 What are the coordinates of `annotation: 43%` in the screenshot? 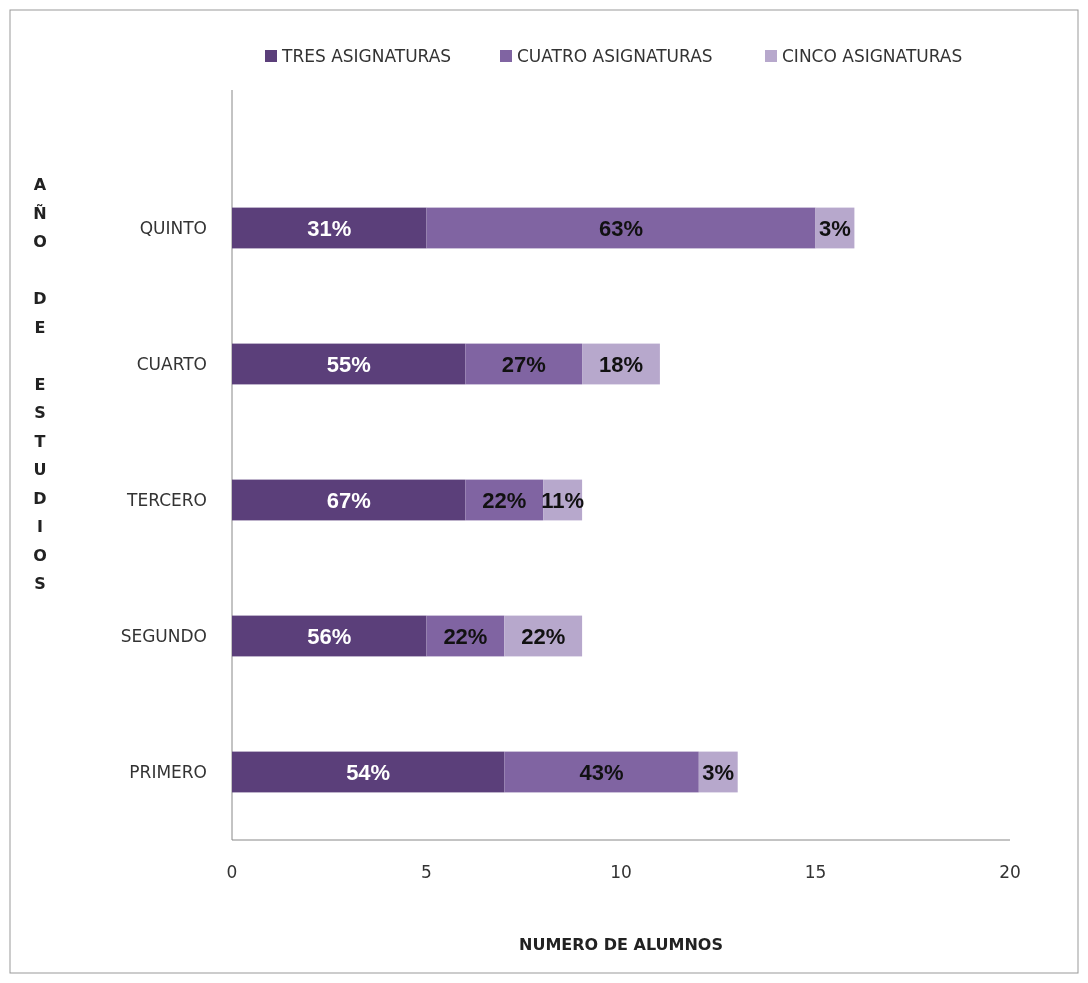 It's located at (601, 772).